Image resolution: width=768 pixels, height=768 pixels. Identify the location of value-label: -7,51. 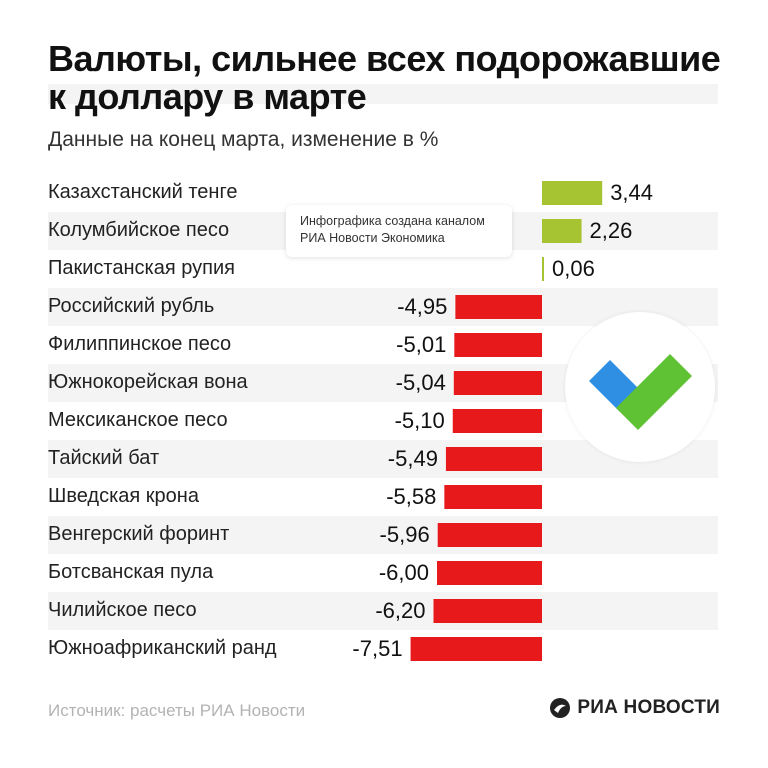
(377, 648).